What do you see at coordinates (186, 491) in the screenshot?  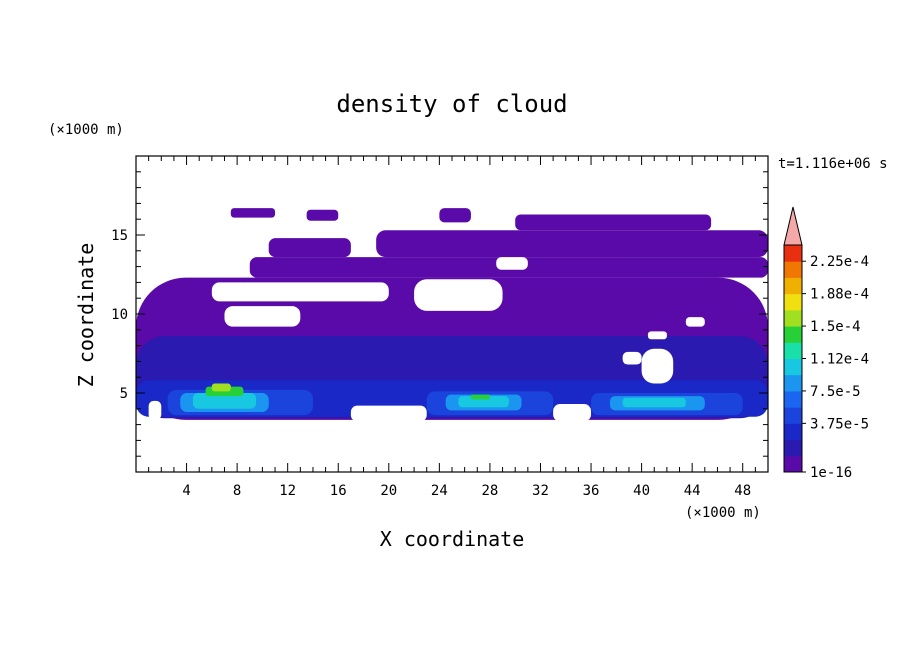 I see `x-tick-label: 4` at bounding box center [186, 491].